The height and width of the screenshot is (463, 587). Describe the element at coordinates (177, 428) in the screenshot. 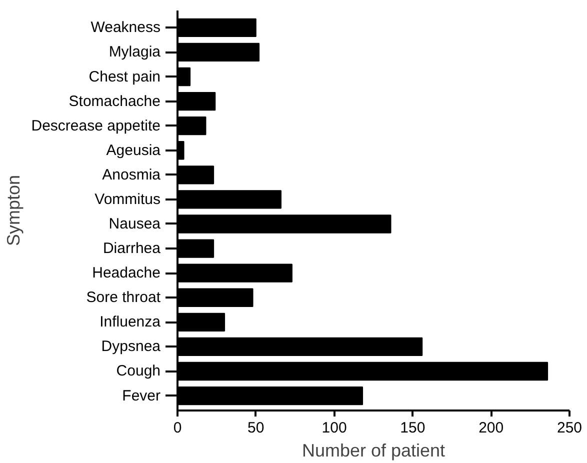

I see `x-tick-label: 0` at that location.